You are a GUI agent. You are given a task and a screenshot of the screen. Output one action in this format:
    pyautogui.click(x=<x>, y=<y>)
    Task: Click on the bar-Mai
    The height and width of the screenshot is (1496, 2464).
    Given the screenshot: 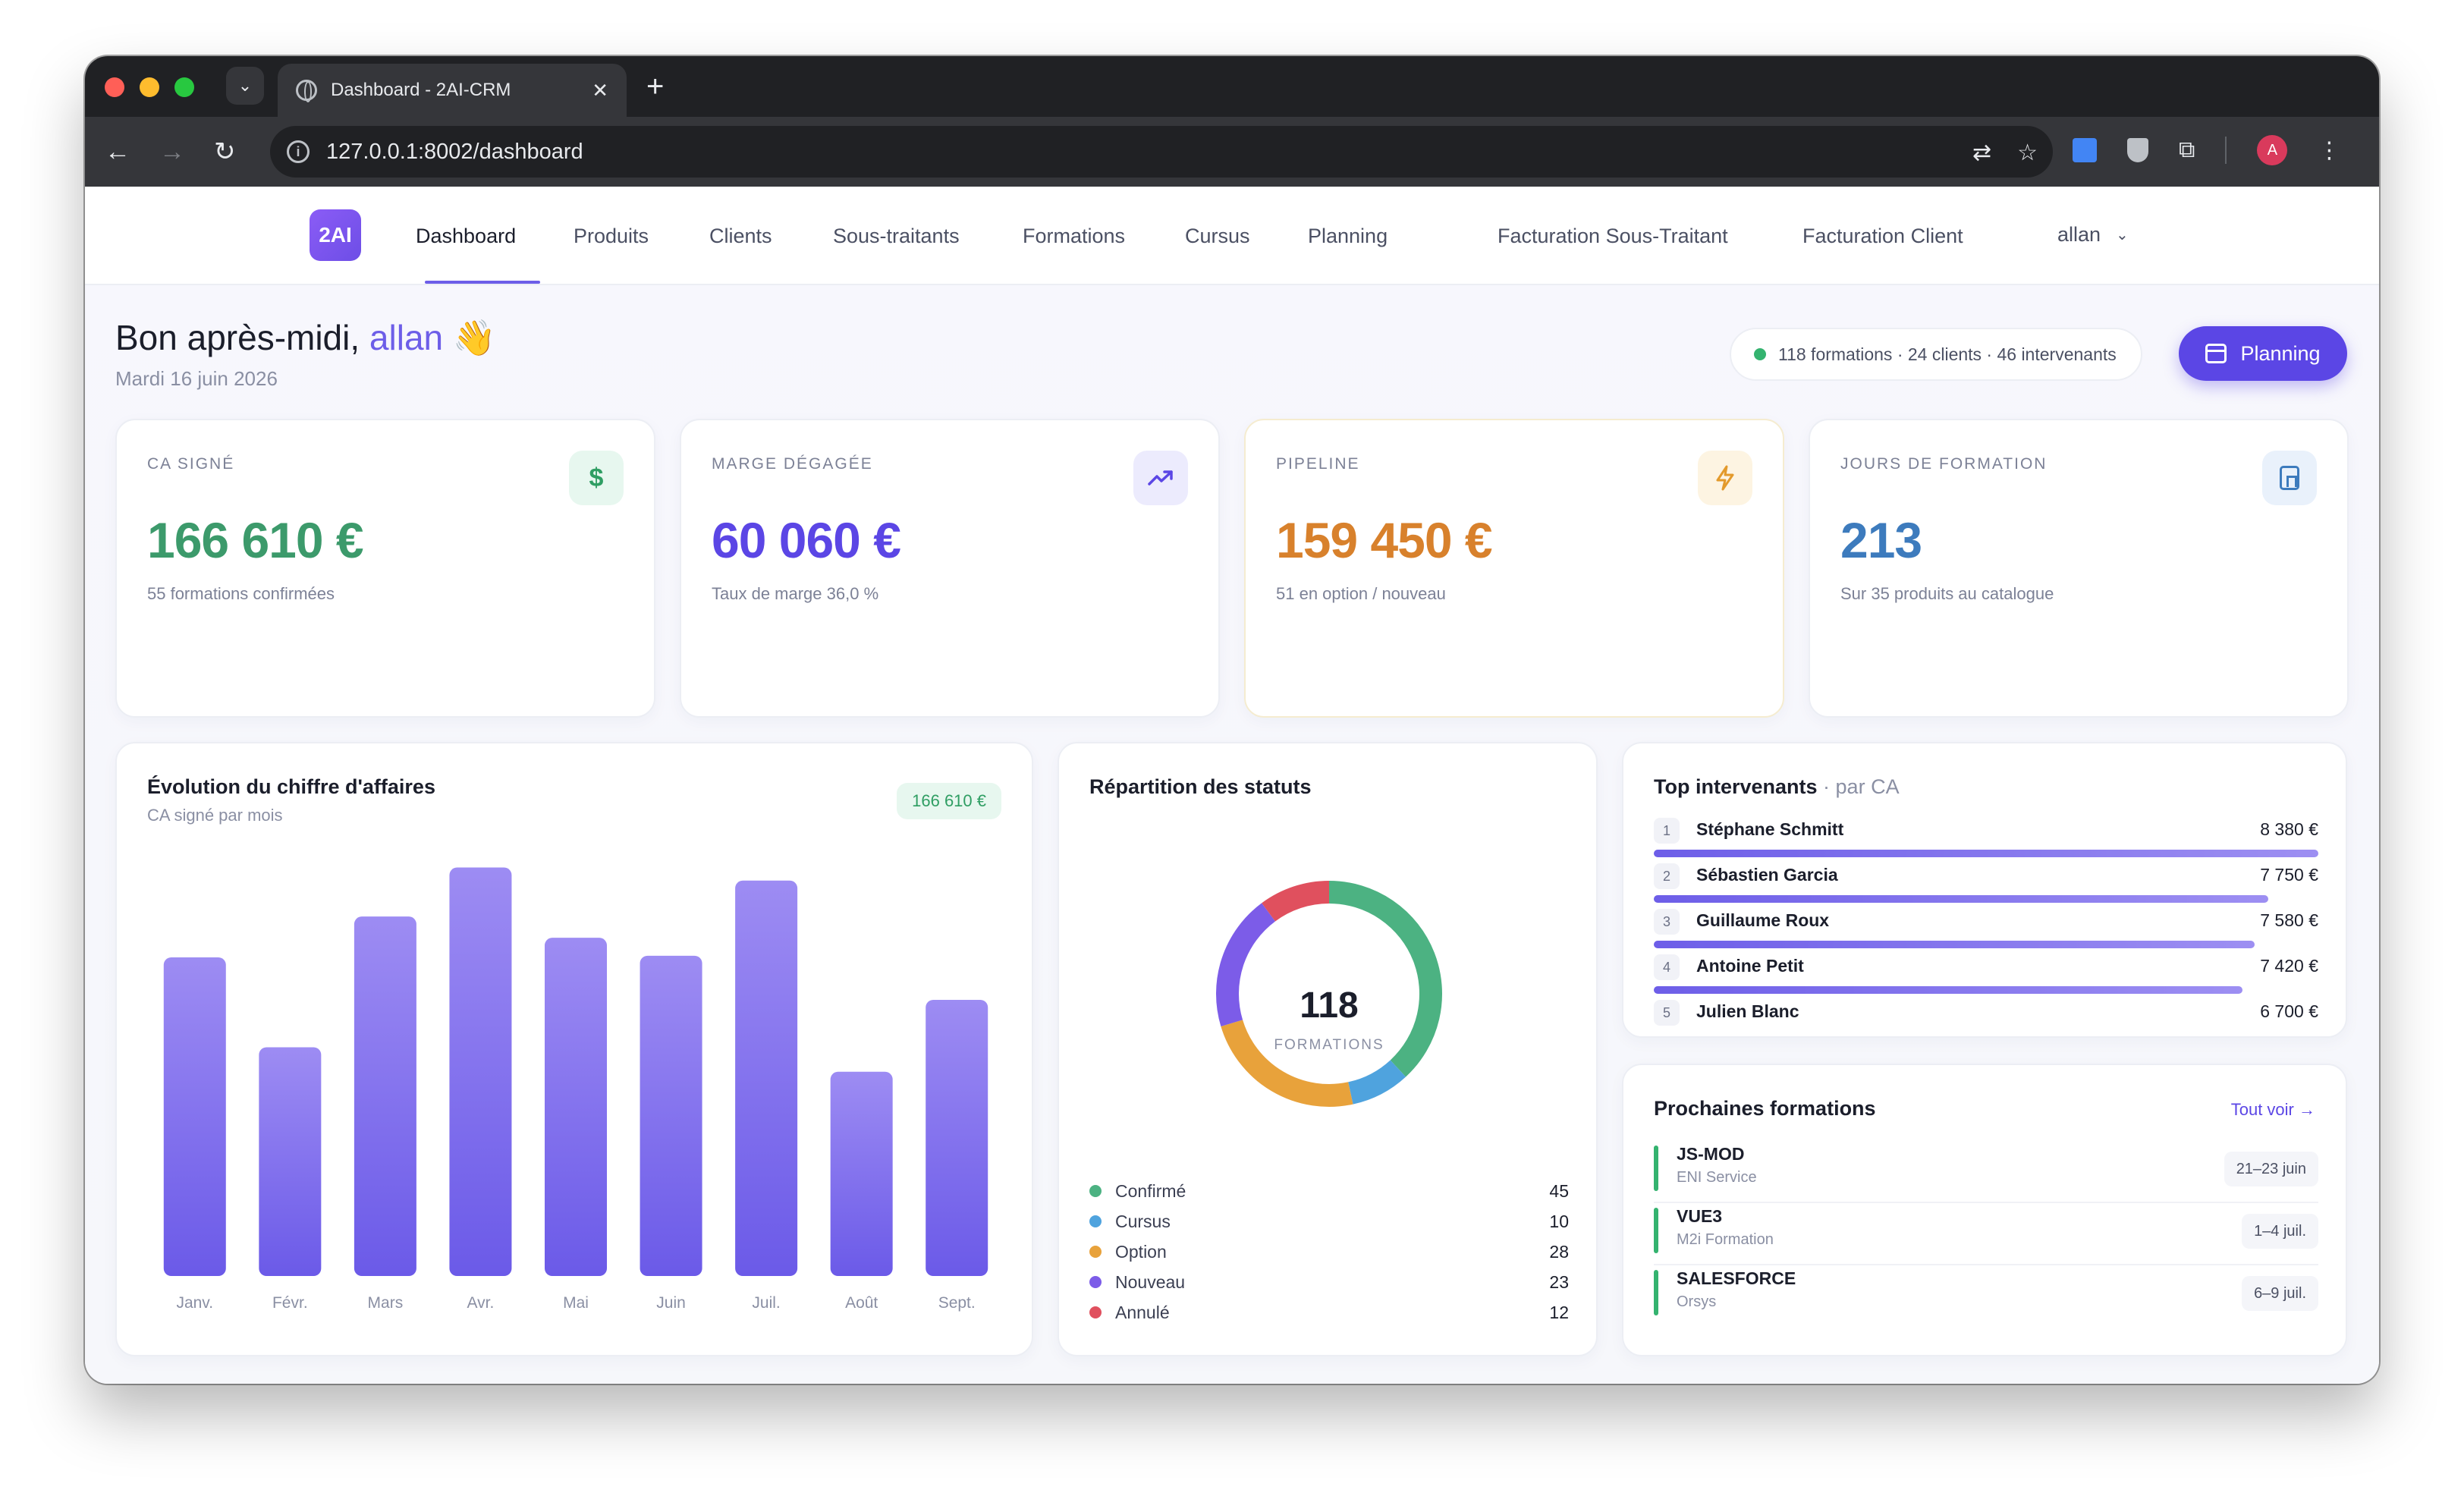 What is the action you would take?
    pyautogui.click(x=576, y=1107)
    